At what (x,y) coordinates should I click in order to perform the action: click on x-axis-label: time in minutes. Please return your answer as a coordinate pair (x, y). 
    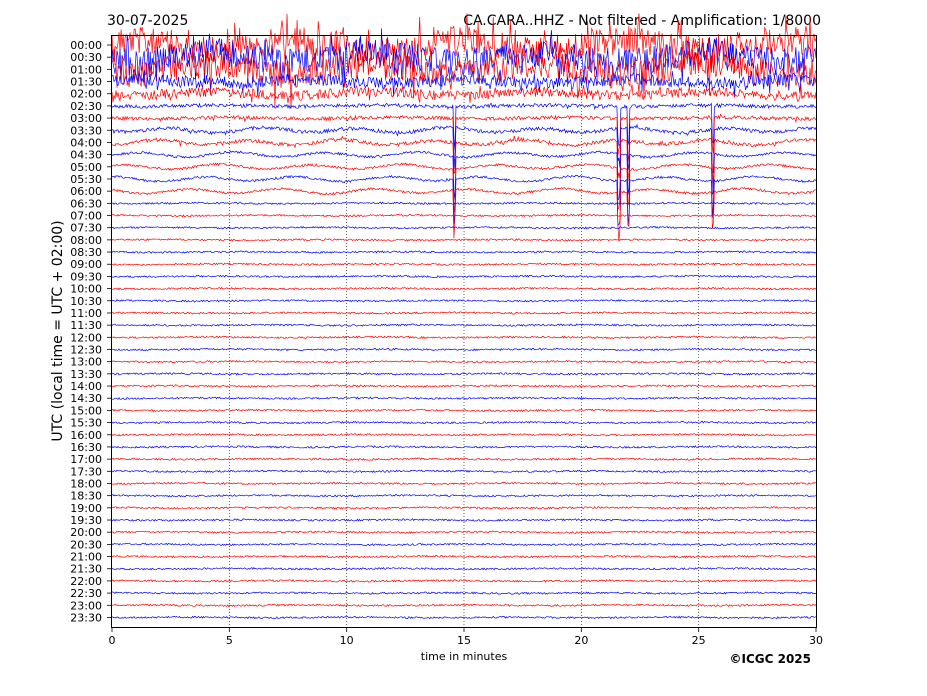
    Looking at the image, I should click on (464, 656).